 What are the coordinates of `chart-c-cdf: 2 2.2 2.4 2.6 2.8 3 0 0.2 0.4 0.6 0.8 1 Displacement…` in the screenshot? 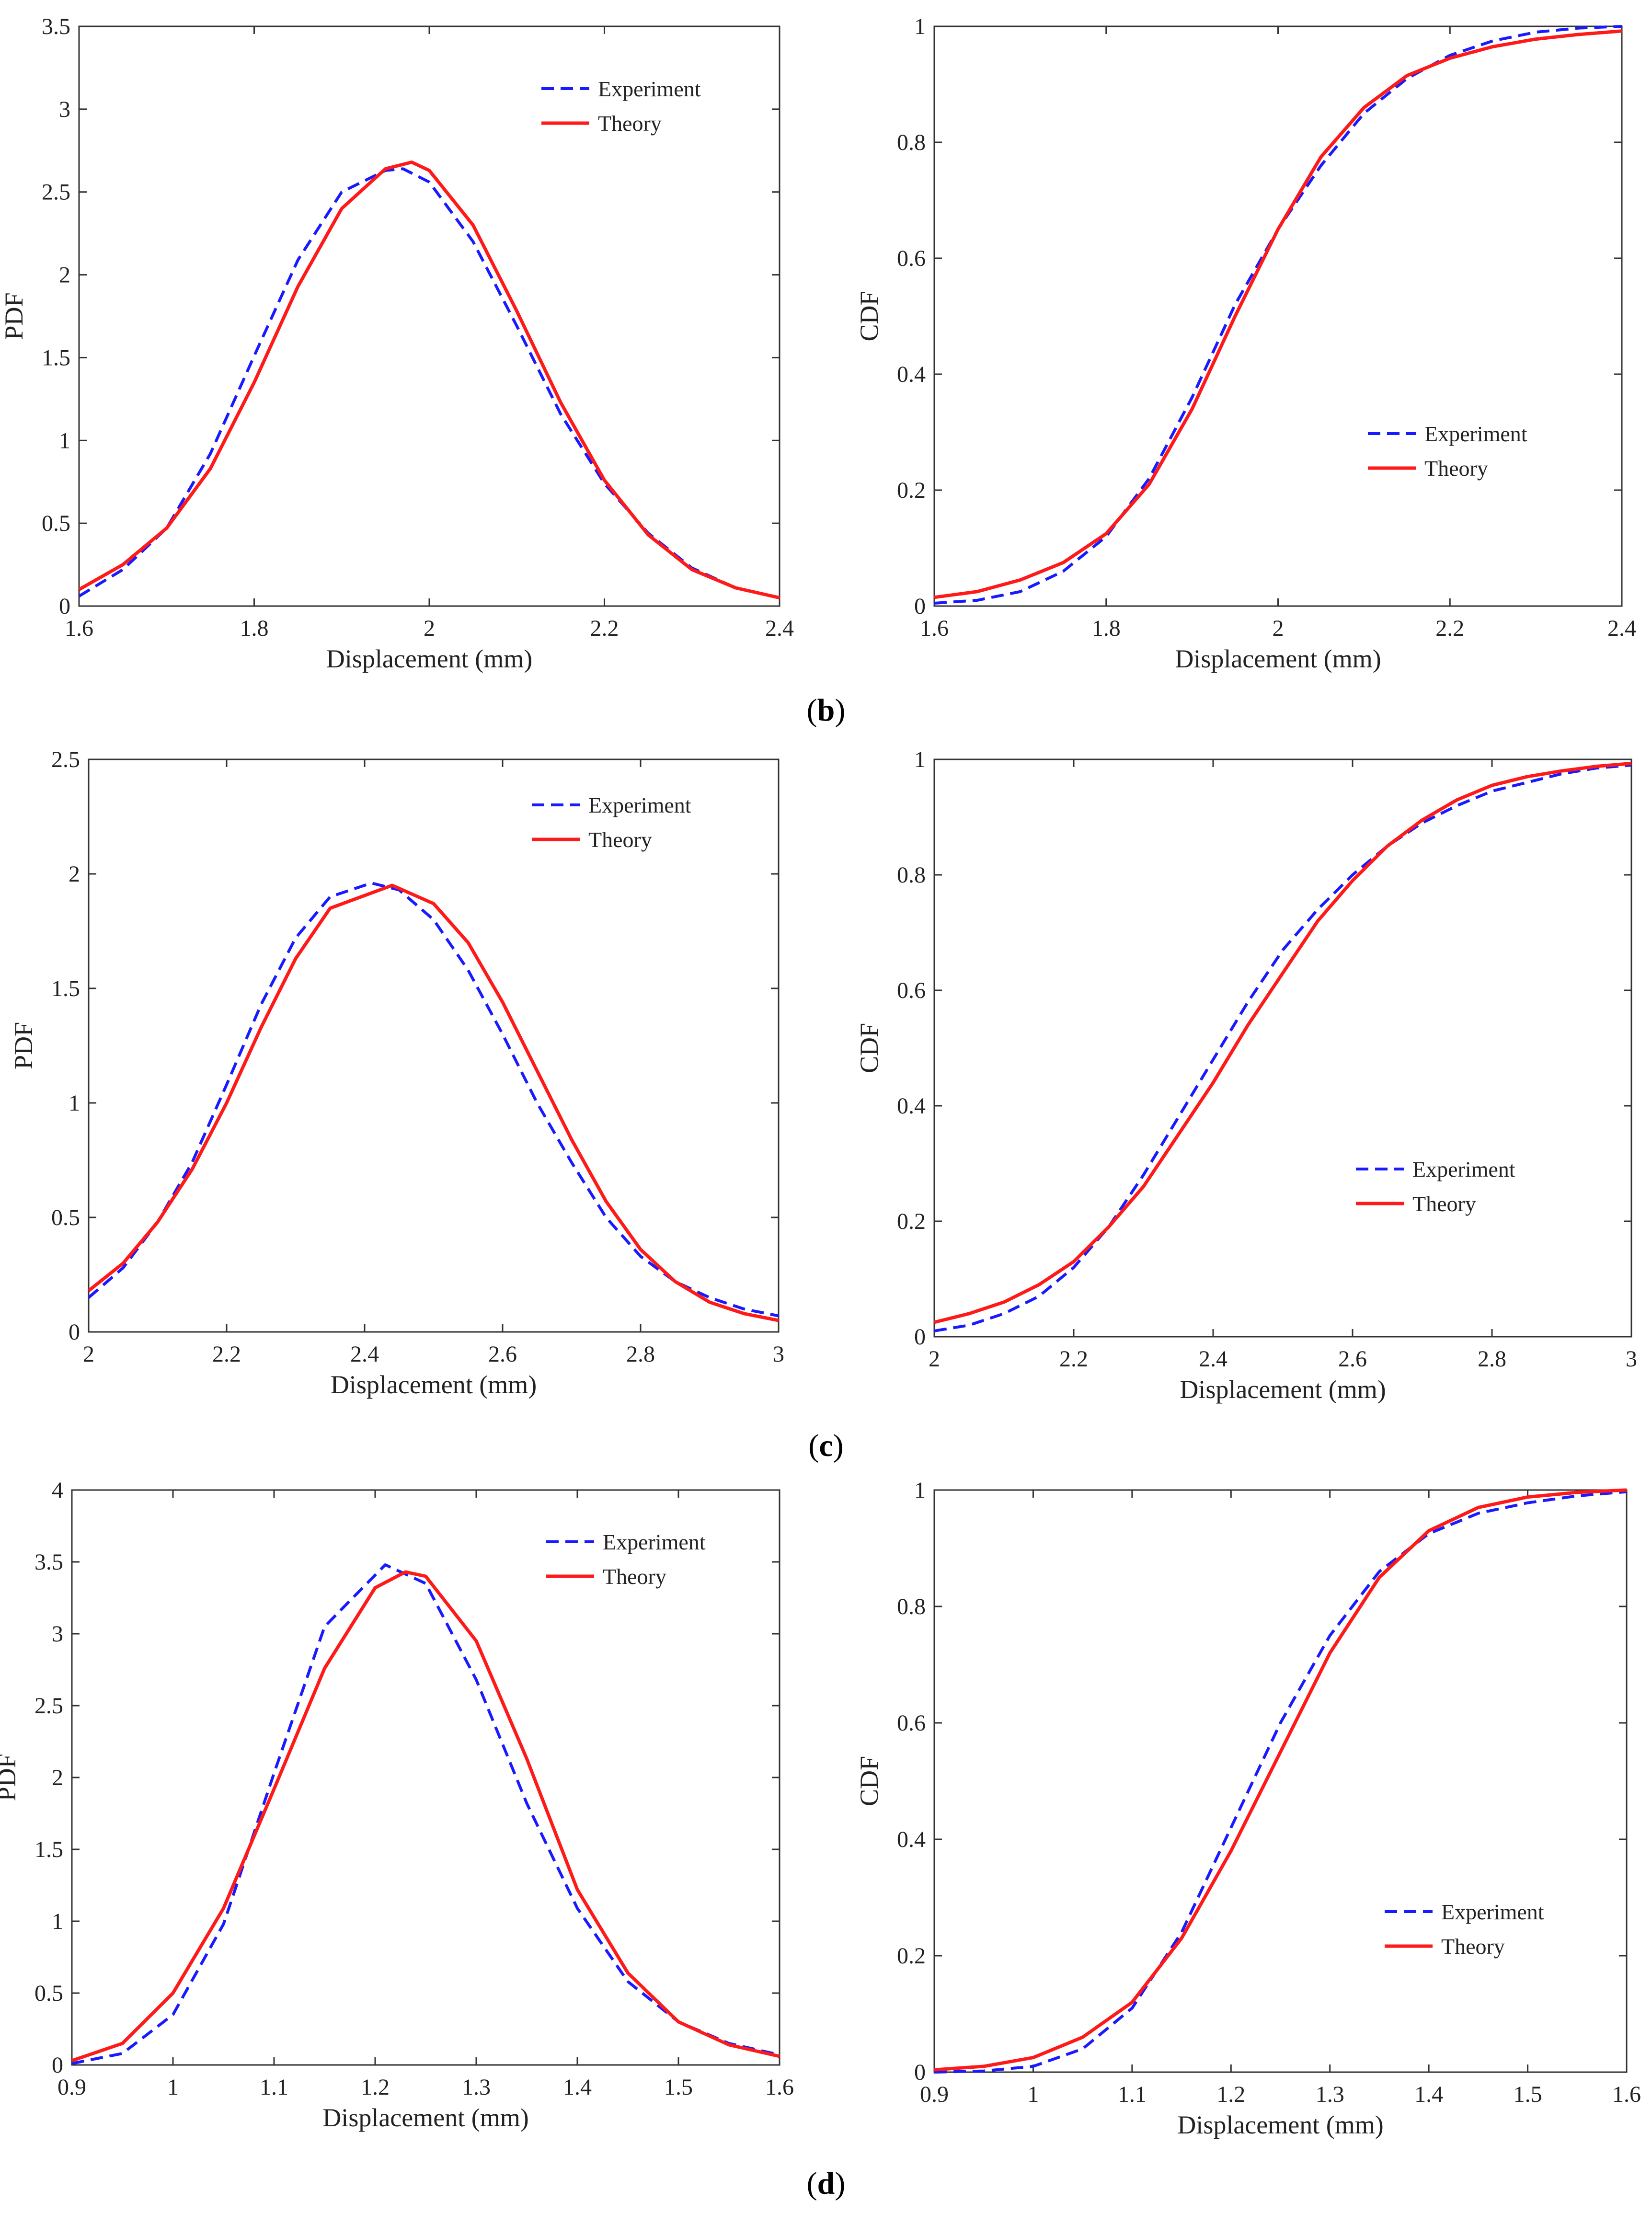 It's located at (1246, 1075).